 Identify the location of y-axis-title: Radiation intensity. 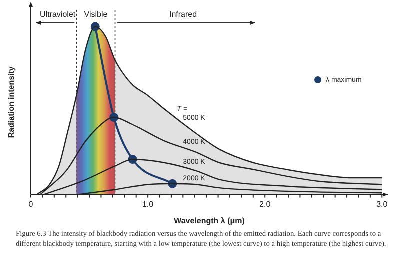
(11, 102).